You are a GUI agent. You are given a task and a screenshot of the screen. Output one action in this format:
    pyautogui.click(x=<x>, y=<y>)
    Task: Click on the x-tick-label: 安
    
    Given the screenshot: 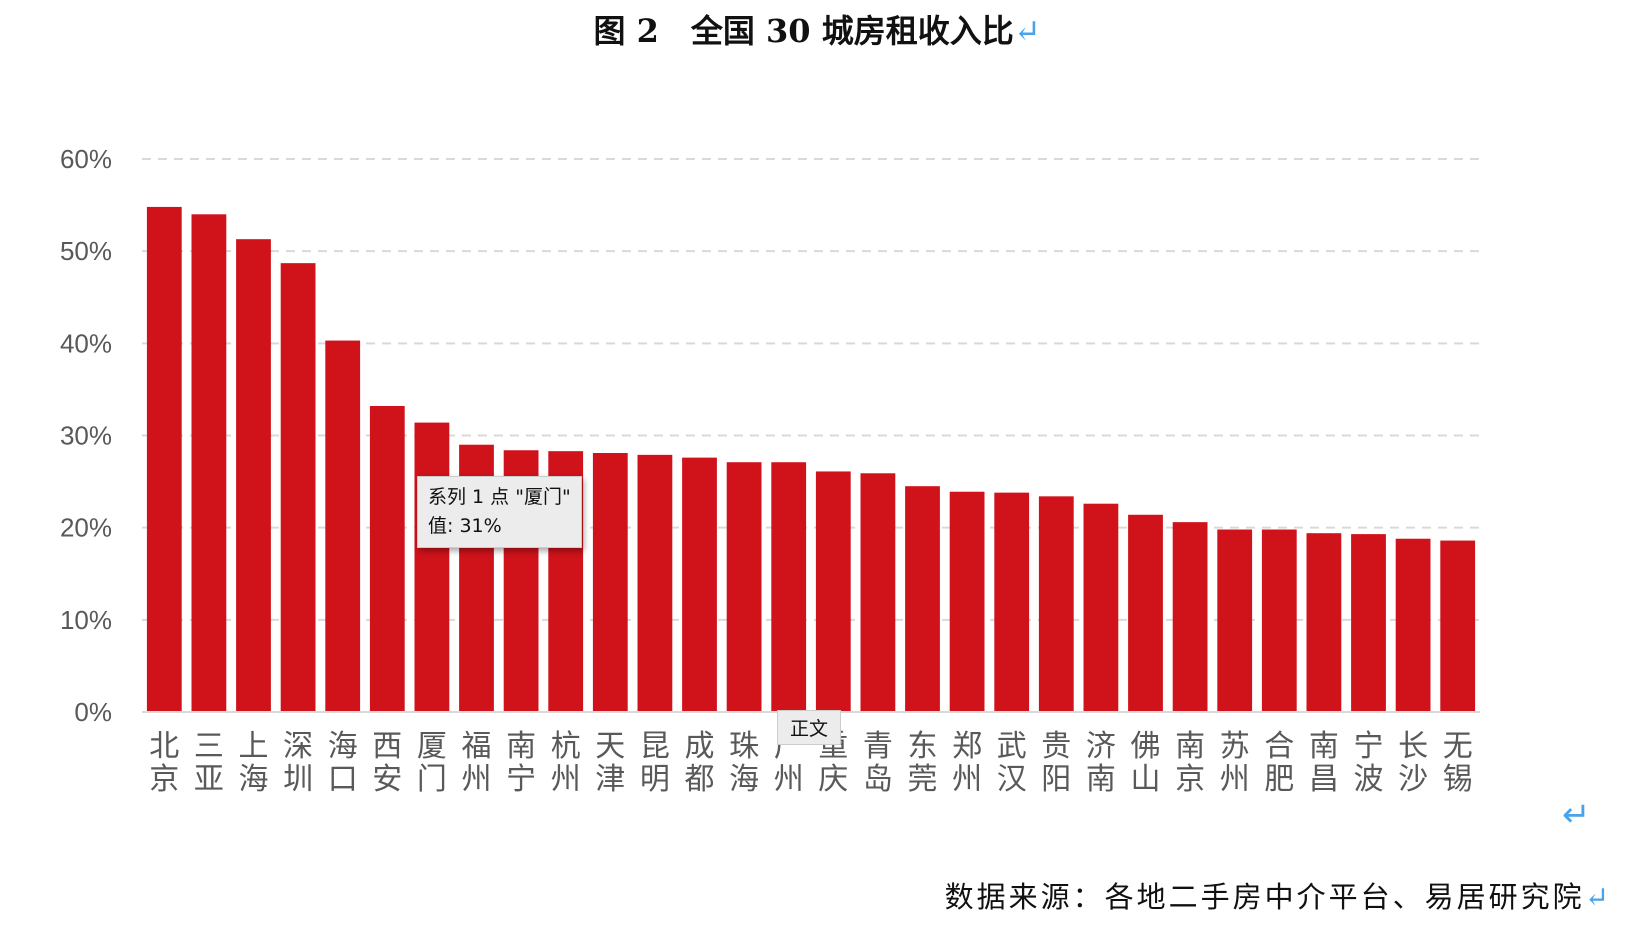 What is the action you would take?
    pyautogui.click(x=387, y=779)
    